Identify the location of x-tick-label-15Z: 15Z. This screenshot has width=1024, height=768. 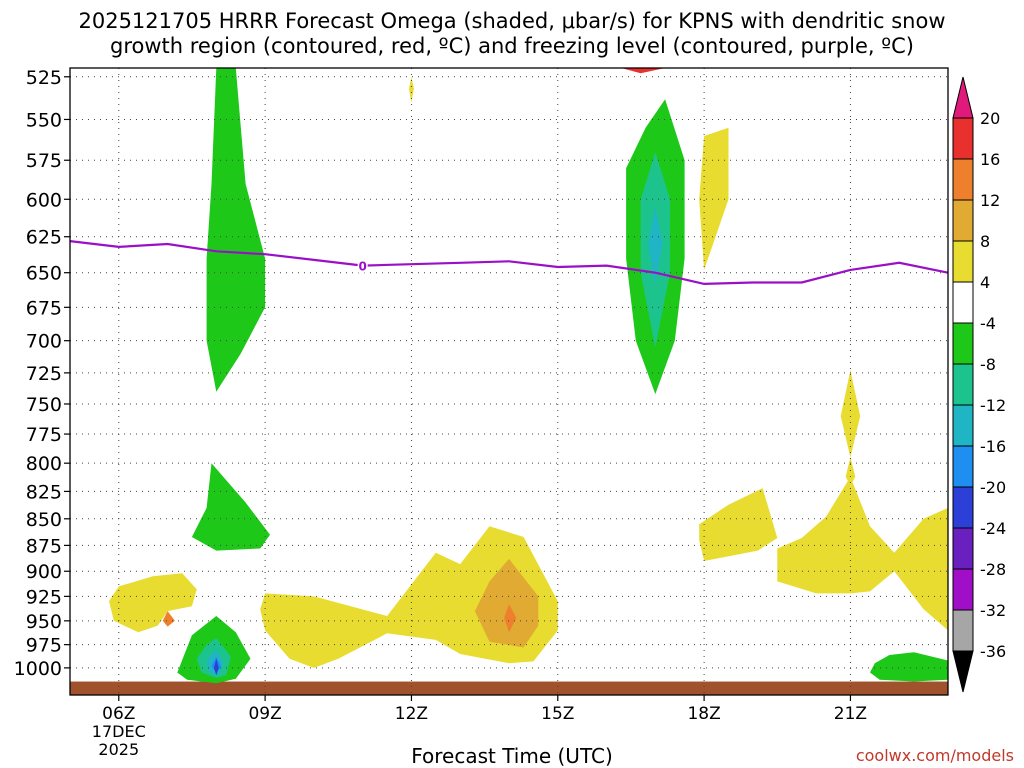
(557, 714).